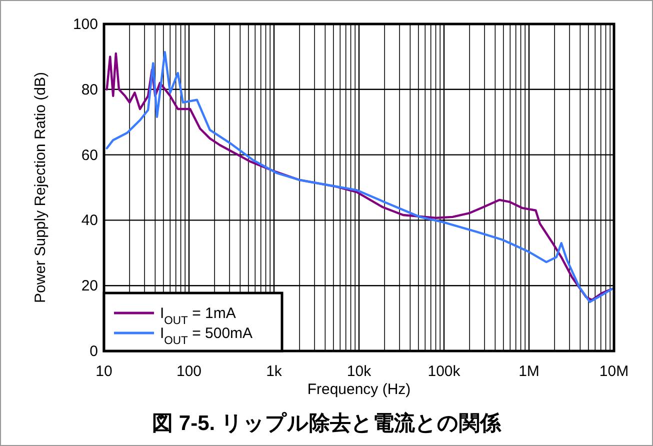 This screenshot has height=446, width=653. What do you see at coordinates (529, 371) in the screenshot?
I see `x-tick-label: 1M` at bounding box center [529, 371].